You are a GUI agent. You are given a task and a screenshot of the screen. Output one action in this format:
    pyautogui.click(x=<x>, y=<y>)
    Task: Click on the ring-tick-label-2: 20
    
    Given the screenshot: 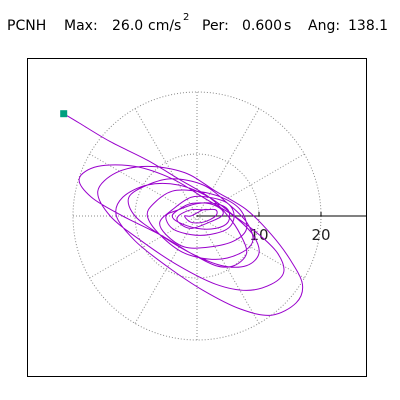 What is the action you would take?
    pyautogui.click(x=320, y=235)
    